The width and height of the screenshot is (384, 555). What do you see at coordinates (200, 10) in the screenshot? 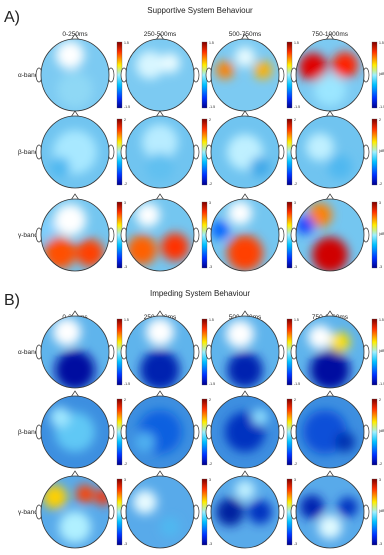
I see `panel-title: Supportive System Behaviour` at bounding box center [200, 10].